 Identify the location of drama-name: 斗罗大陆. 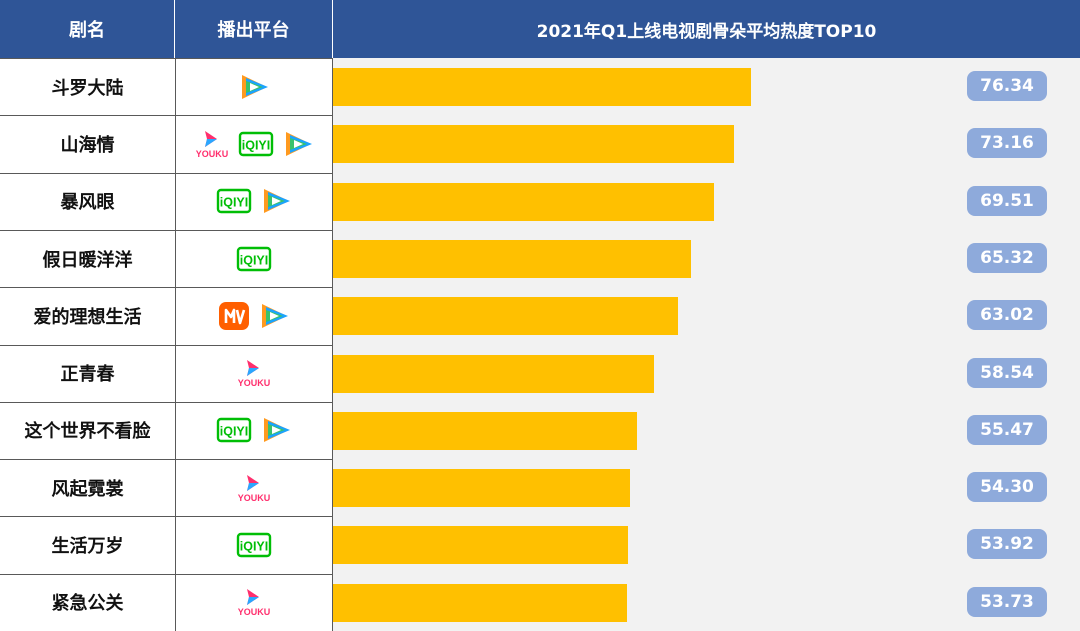
(87, 88).